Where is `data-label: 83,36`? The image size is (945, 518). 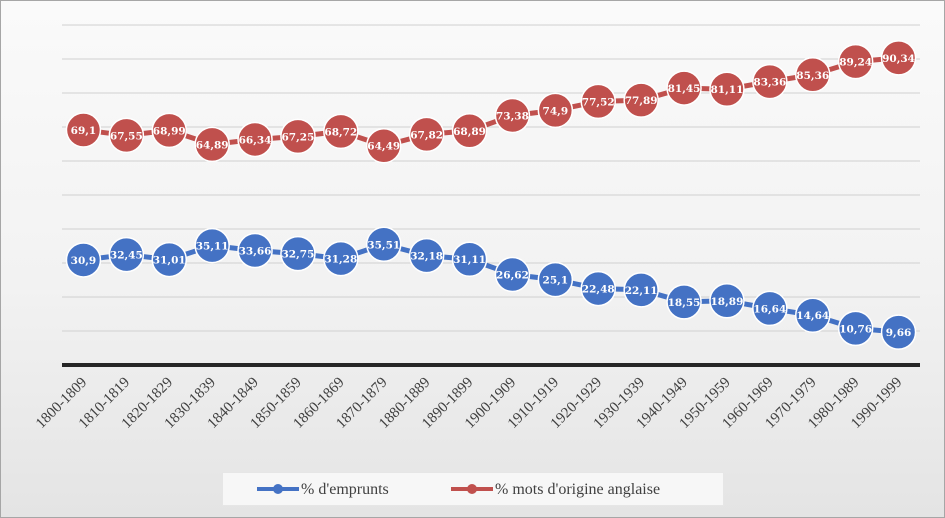 data-label: 83,36 is located at coordinates (769, 83).